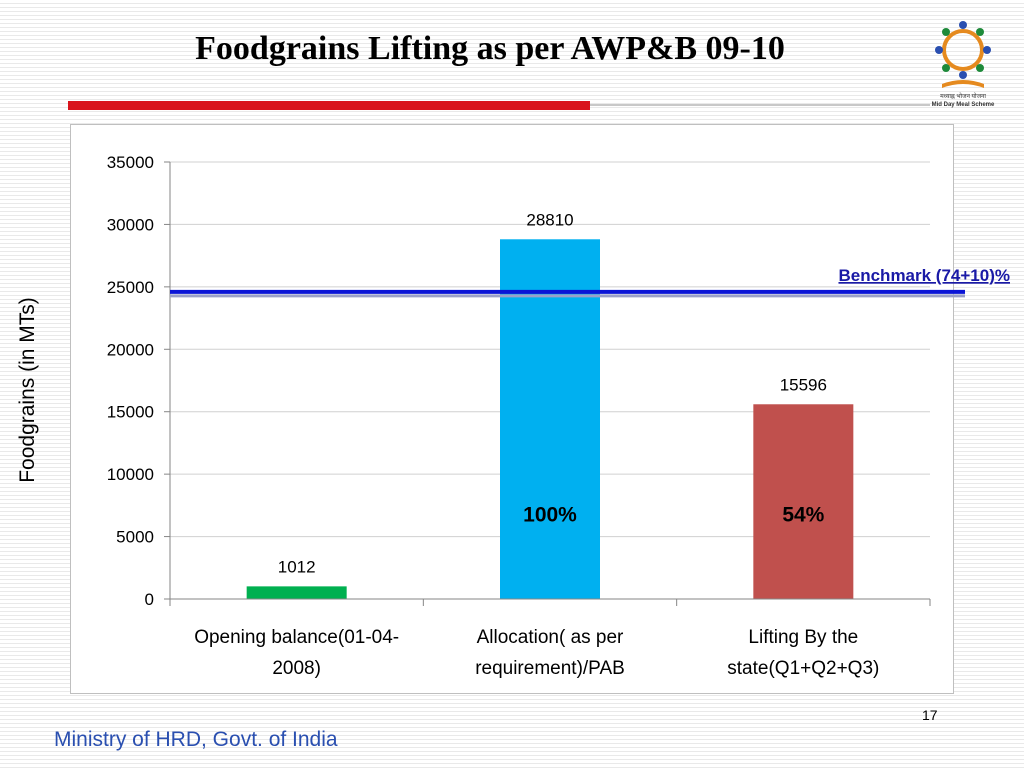  Describe the element at coordinates (297, 566) in the screenshot. I see `data-label: 1012` at that location.